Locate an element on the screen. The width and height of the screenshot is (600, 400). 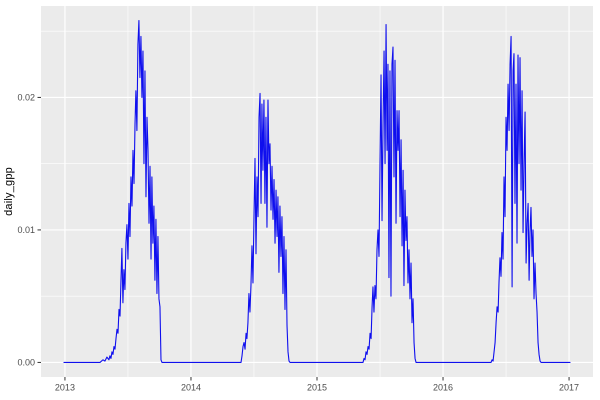
y-axis-title: daily_gpp is located at coordinates (9, 191).